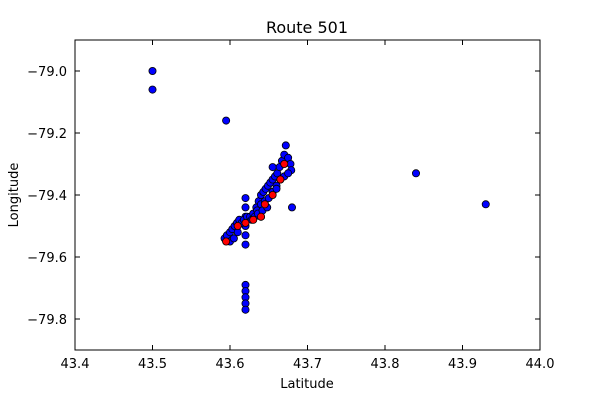 This screenshot has height=400, width=600. I want to click on y-tick-label: −79.4, so click(47, 196).